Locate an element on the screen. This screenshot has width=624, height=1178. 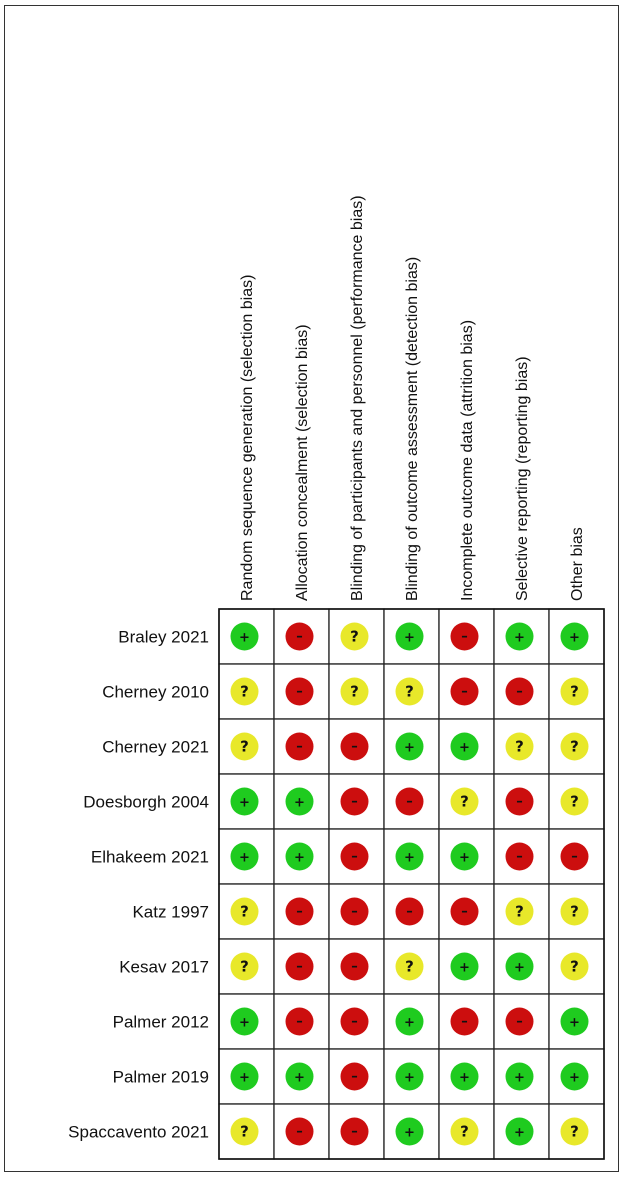
domain-header: Incomplete outcome data (attrition bias) is located at coordinates (467, 460).